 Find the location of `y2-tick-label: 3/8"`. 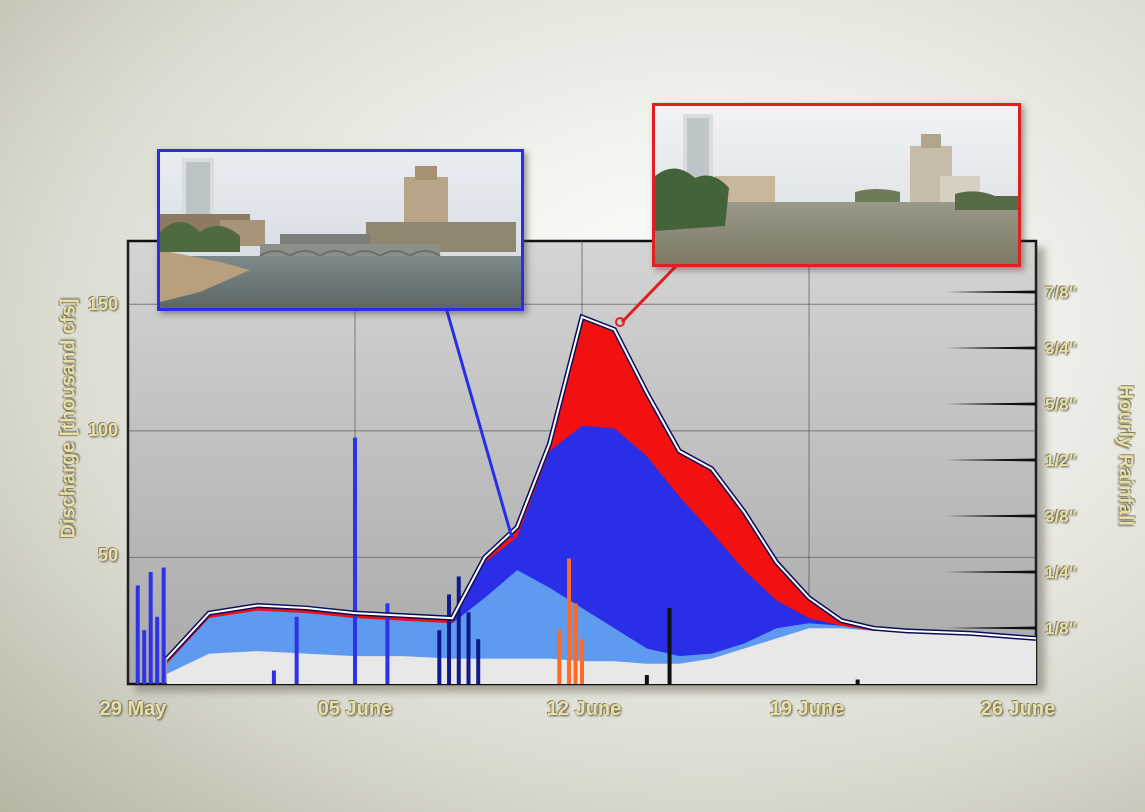

y2-tick-label: 3/8" is located at coordinates (1061, 516).